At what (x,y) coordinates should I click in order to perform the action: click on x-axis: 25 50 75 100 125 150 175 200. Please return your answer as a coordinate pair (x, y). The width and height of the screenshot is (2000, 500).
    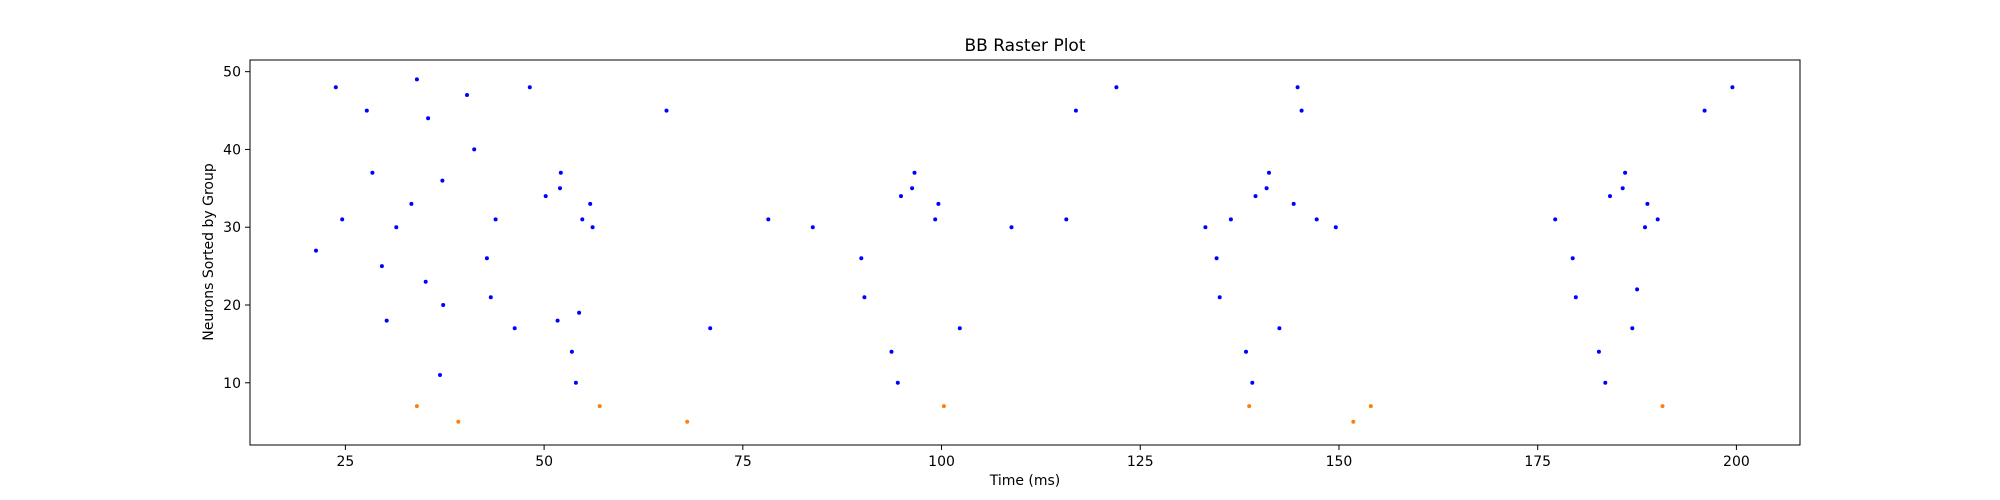
    Looking at the image, I should click on (1043, 457).